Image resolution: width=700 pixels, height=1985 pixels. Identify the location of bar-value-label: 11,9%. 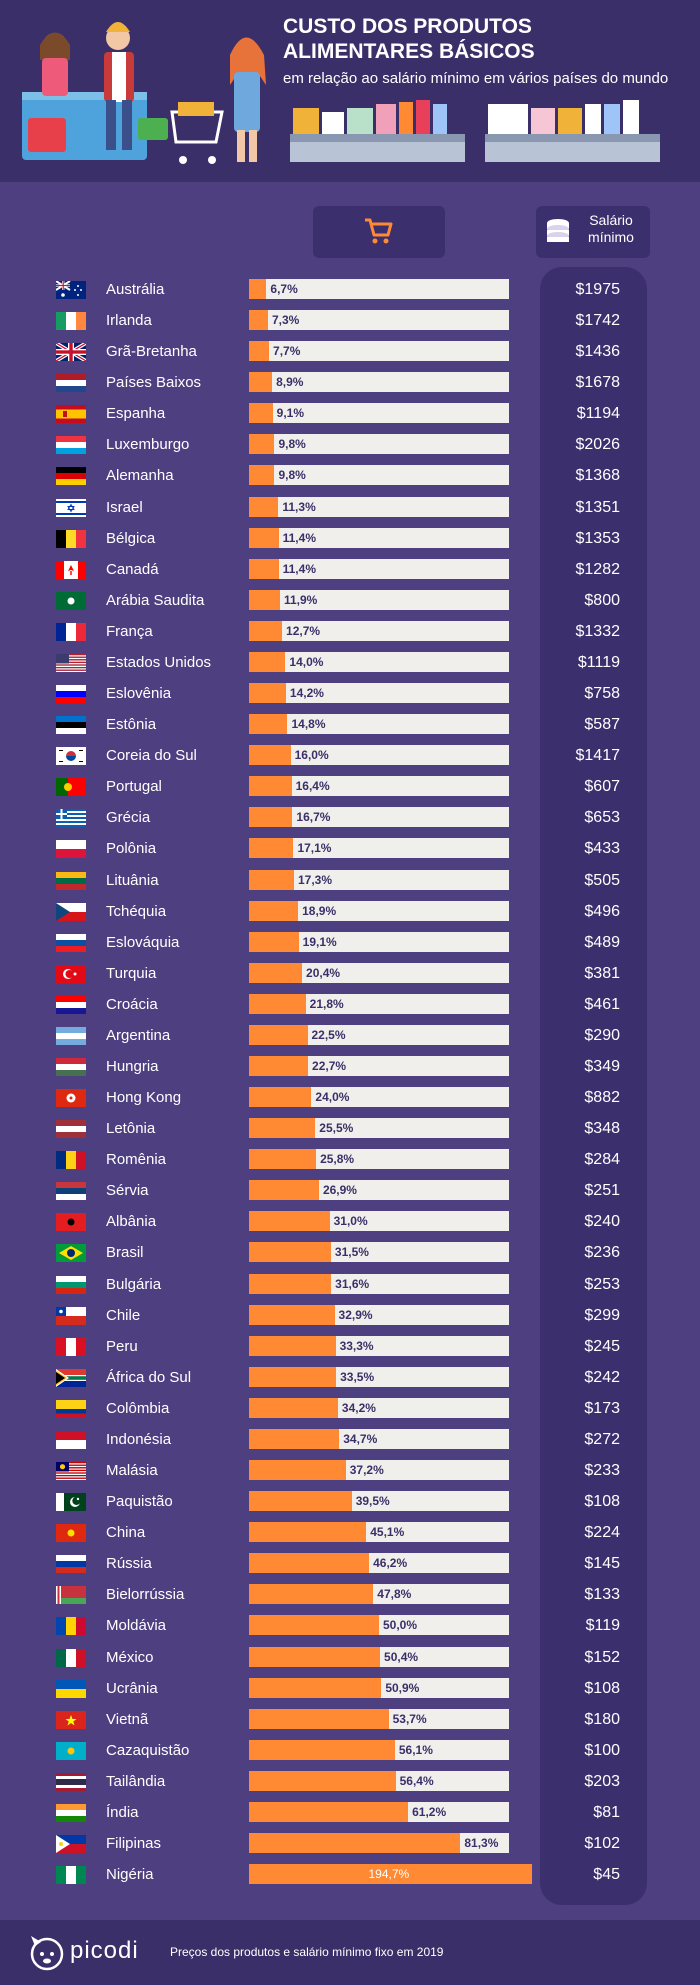
(300, 599).